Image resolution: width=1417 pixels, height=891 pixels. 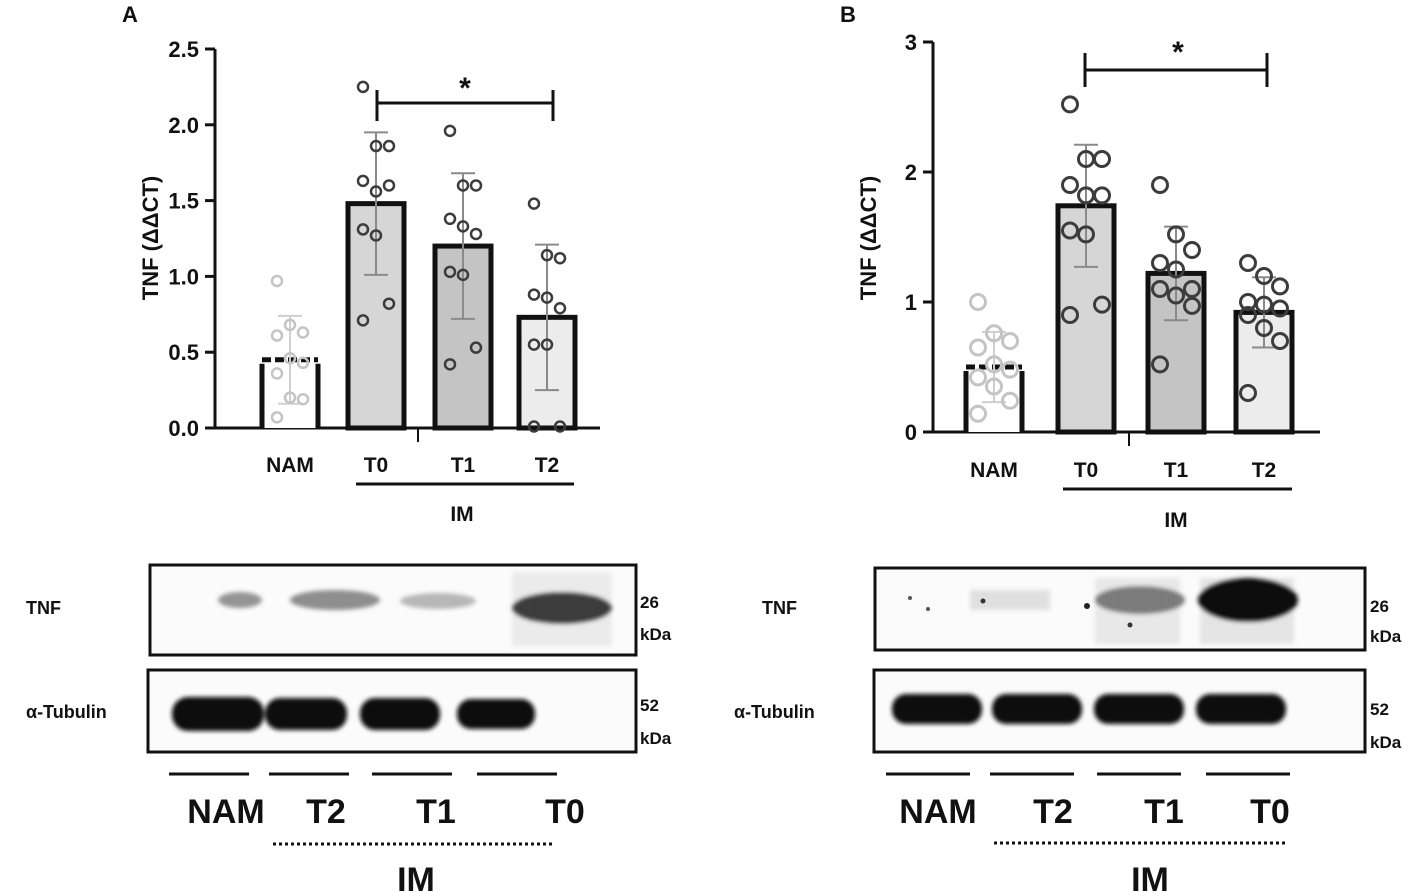 I want to click on lane-label: T2, so click(x=326, y=812).